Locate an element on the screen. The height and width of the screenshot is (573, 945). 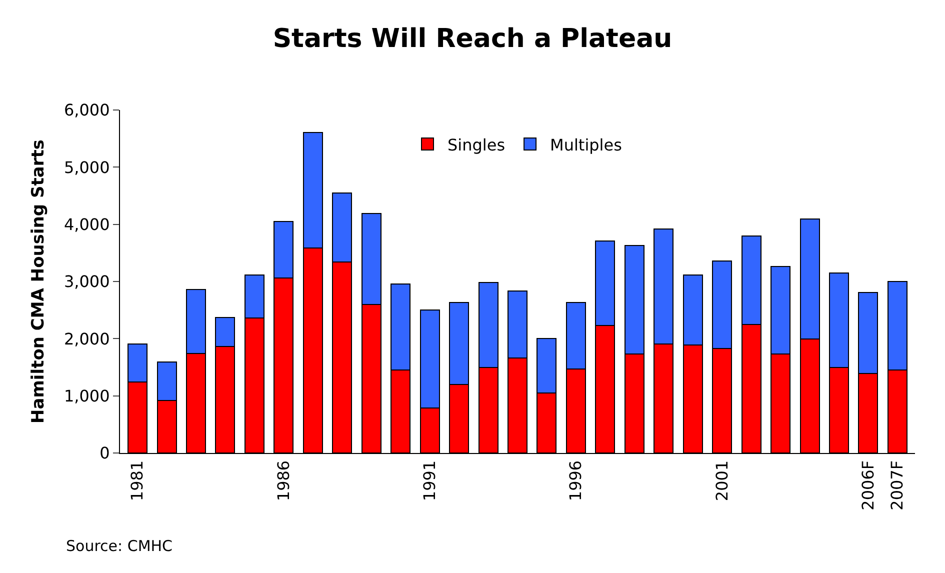
x-tick-label: 2007F is located at coordinates (897, 485).